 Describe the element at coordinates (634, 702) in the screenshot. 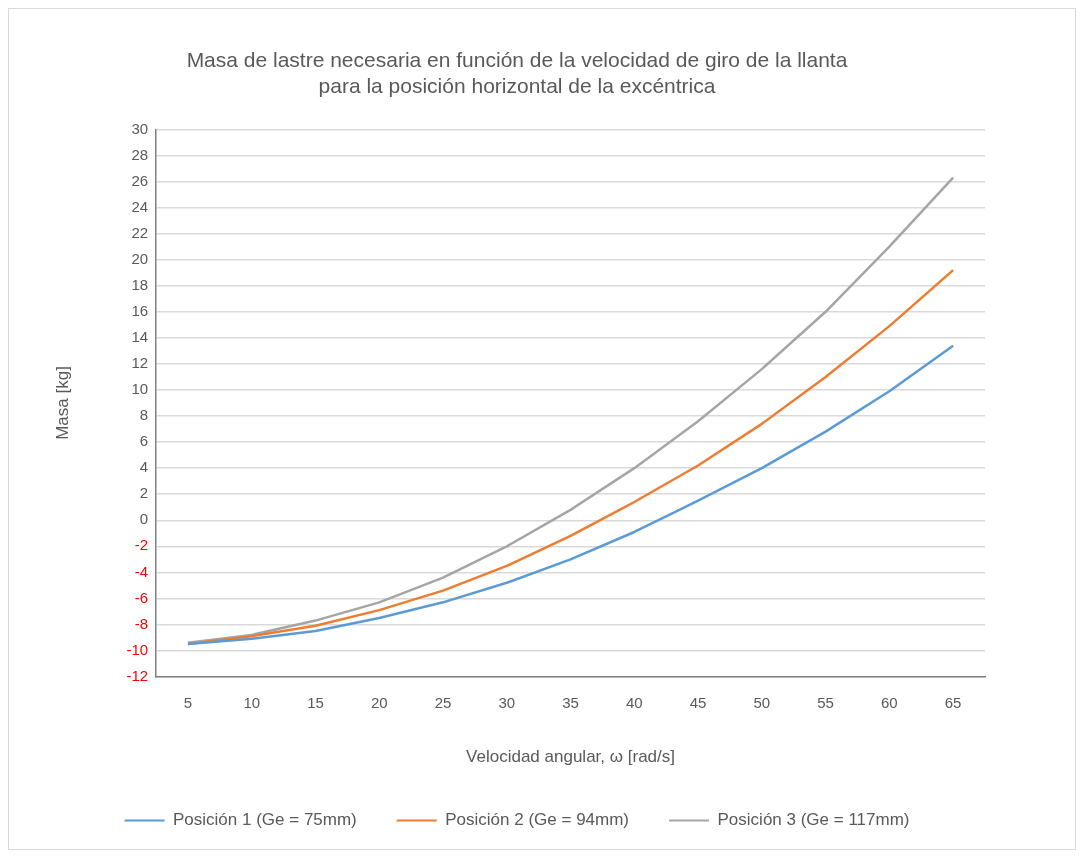

I see `x-tick-label: 40` at that location.